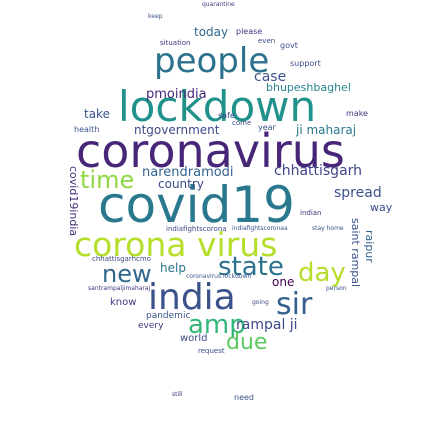 This screenshot has height=432, width=432. Describe the element at coordinates (355, 253) in the screenshot. I see `word-saint-rampal: saint rampal` at that location.